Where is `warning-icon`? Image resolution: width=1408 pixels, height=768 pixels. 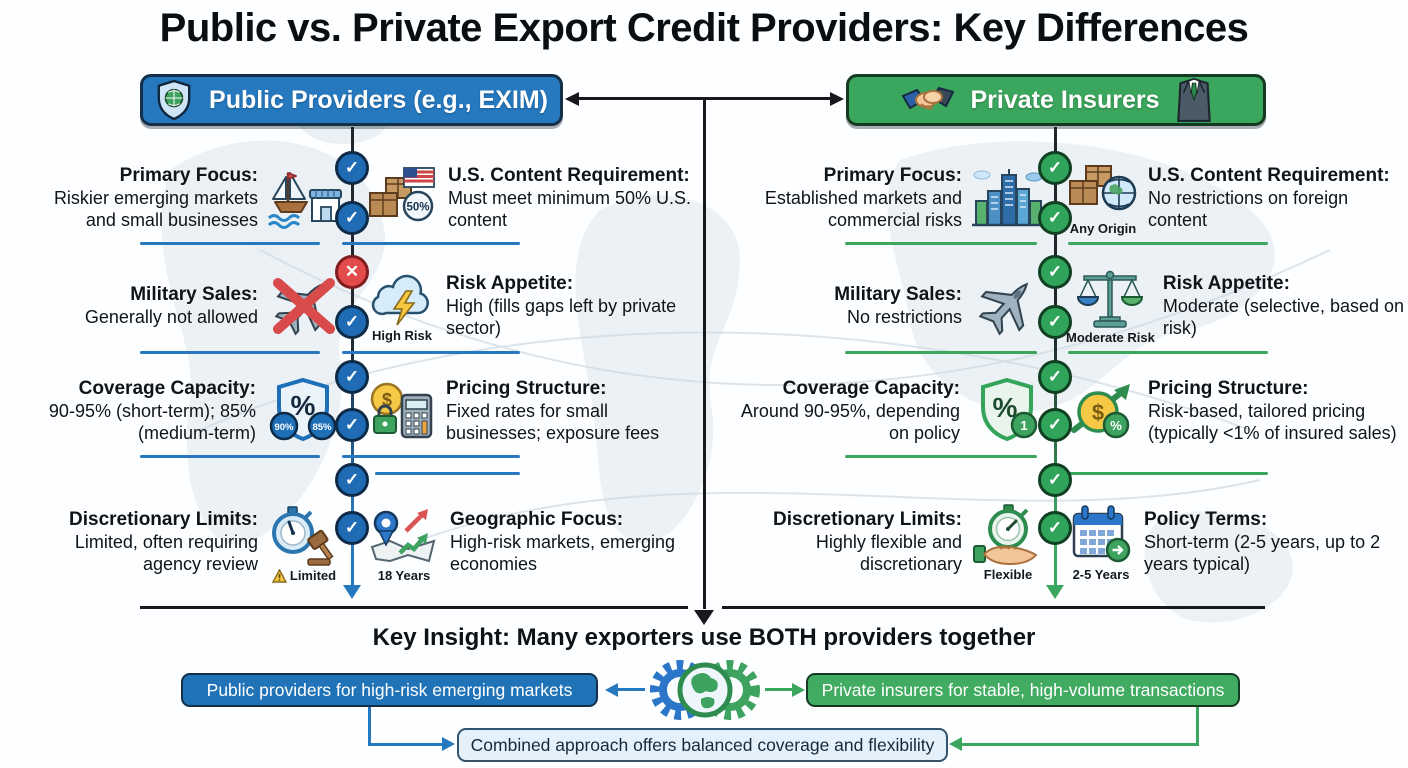 warning-icon is located at coordinates (279, 575).